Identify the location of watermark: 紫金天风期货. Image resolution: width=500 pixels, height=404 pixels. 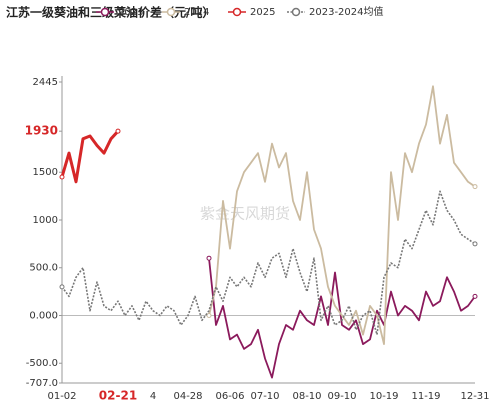
(245, 214).